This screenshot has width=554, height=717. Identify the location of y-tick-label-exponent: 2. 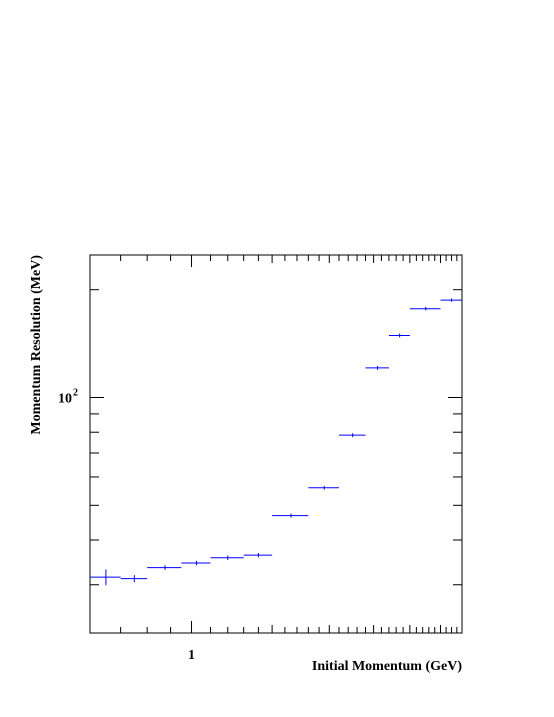
(75, 393).